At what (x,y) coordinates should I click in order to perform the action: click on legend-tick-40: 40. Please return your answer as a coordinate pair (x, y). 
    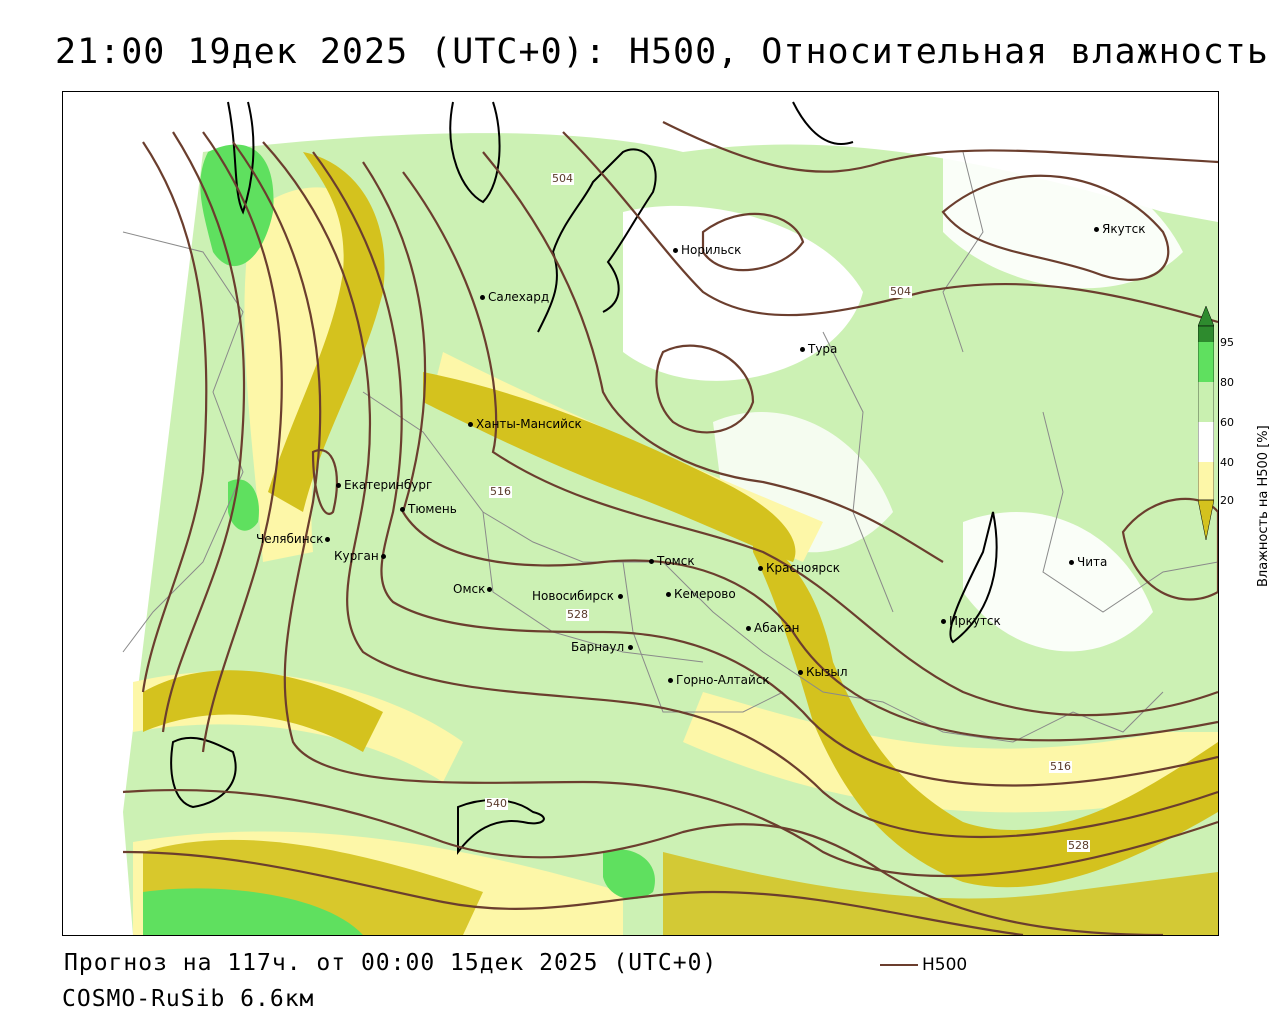
    Looking at the image, I should click on (1227, 462).